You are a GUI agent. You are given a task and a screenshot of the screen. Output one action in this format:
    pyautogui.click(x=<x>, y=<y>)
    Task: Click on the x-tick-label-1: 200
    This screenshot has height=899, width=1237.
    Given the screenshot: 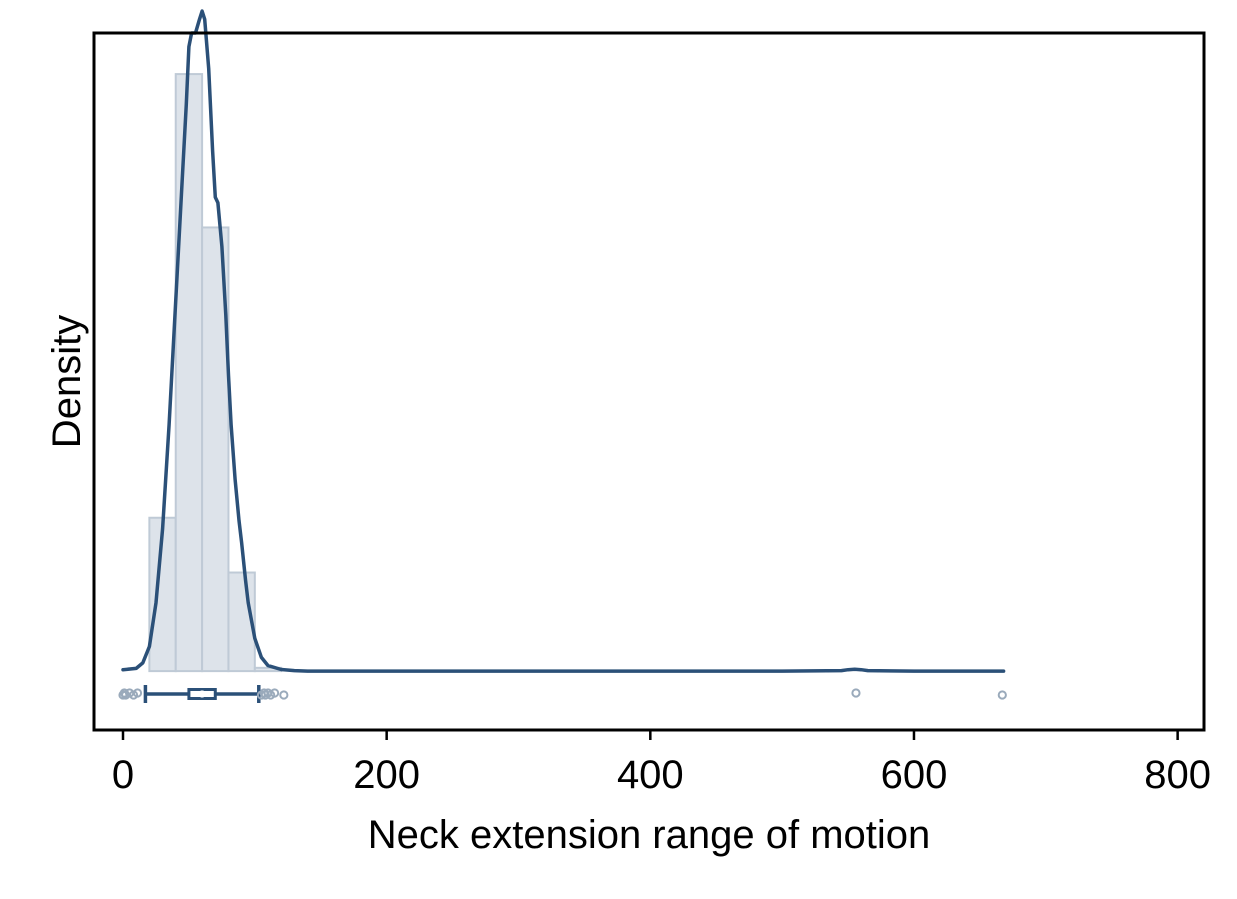 What is the action you would take?
    pyautogui.click(x=386, y=775)
    